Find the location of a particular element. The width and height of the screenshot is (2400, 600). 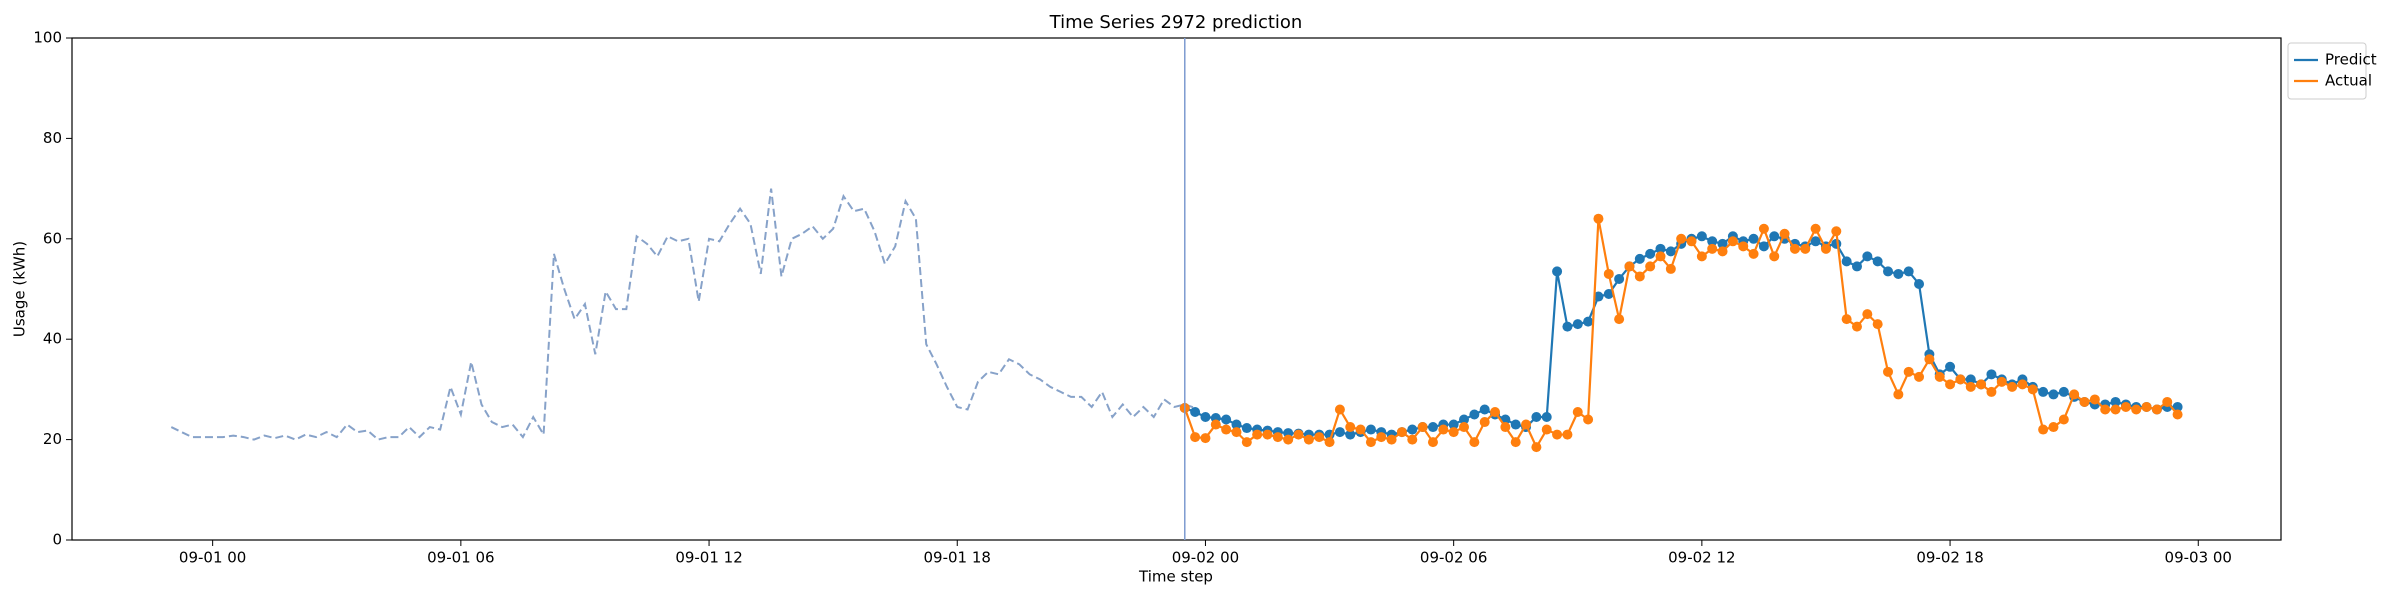

y-tick-label: 100 is located at coordinates (47, 38).